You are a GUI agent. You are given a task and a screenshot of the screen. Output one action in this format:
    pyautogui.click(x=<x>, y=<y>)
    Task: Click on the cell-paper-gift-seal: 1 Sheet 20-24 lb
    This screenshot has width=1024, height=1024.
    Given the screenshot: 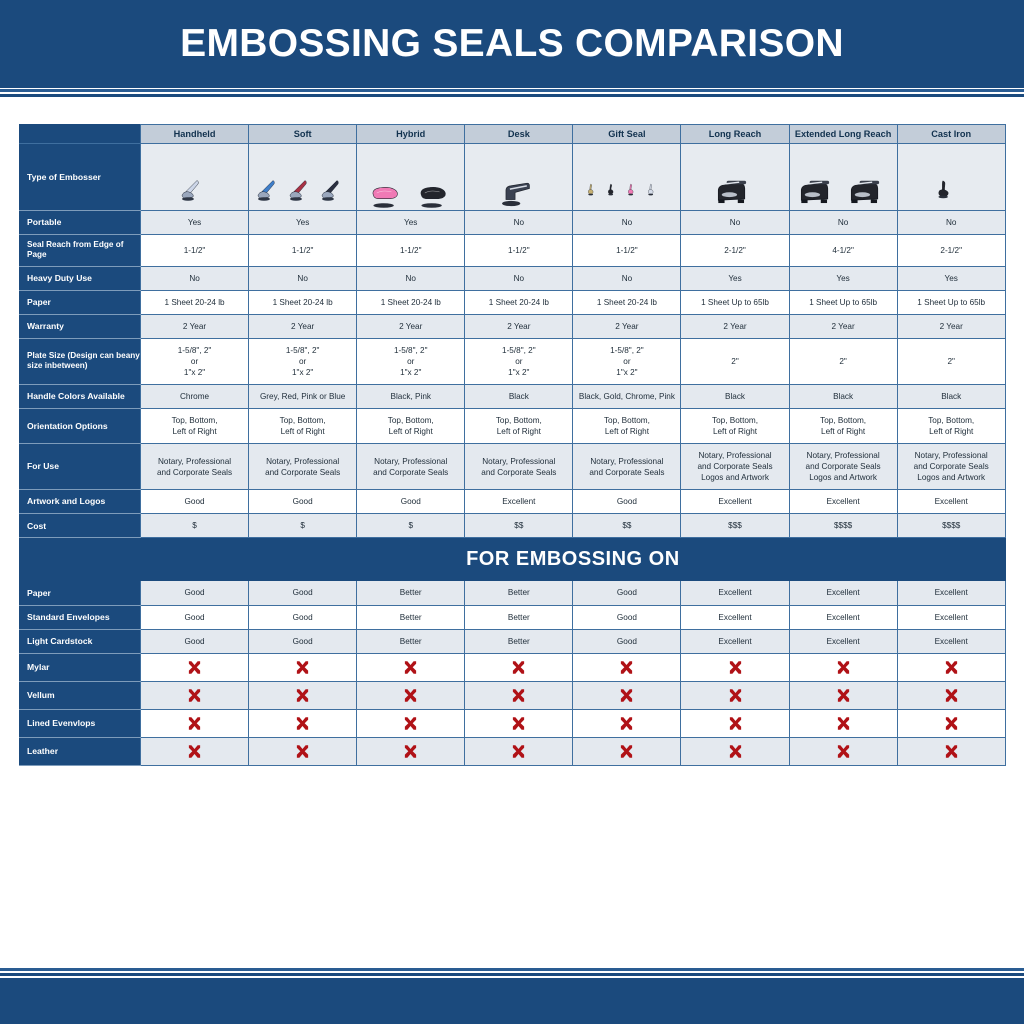 What is the action you would take?
    pyautogui.click(x=627, y=302)
    